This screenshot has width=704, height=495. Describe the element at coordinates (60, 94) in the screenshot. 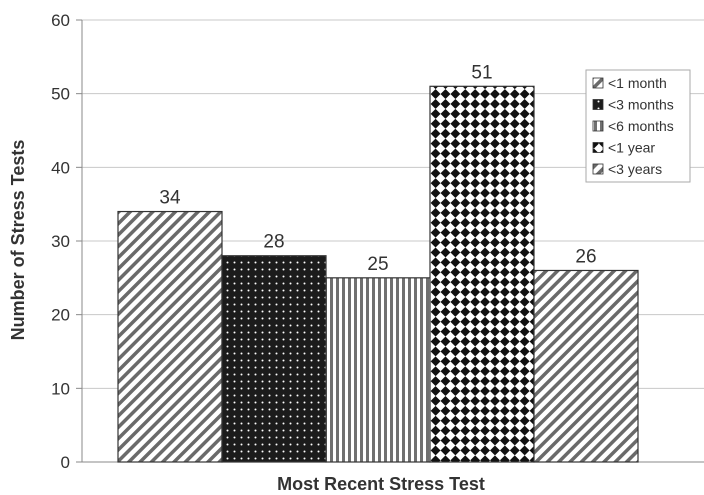

I see `y-tick-label: 50` at that location.